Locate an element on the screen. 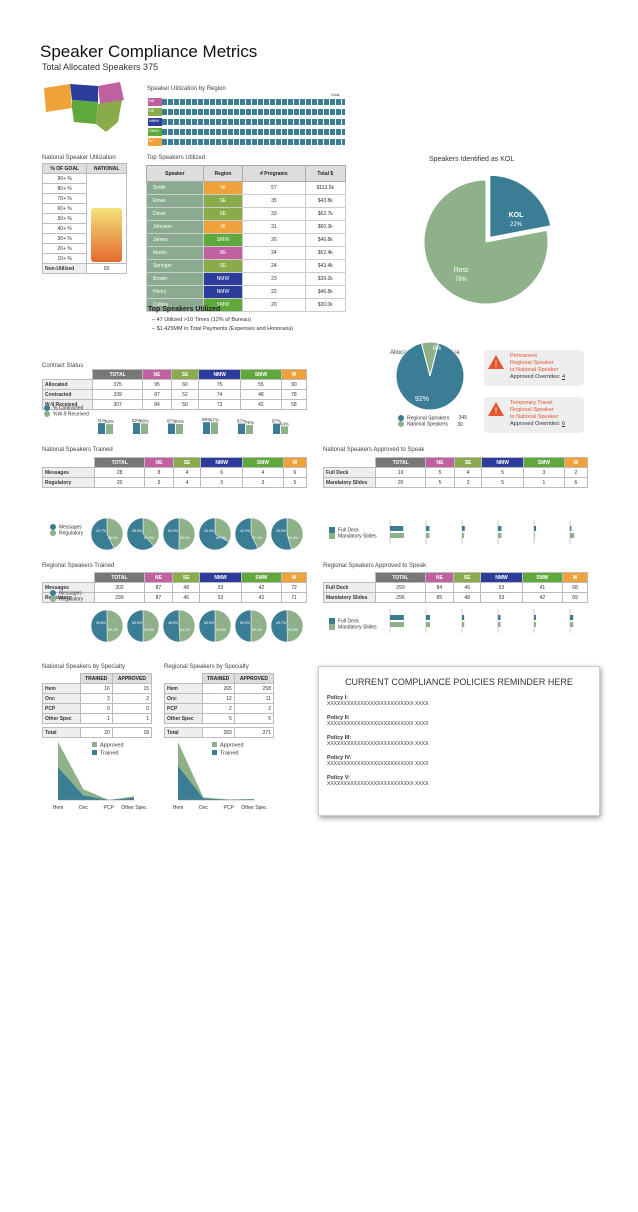 This screenshot has height=1212, width=638. table-row: PCP 2 2 is located at coordinates (219, 708).